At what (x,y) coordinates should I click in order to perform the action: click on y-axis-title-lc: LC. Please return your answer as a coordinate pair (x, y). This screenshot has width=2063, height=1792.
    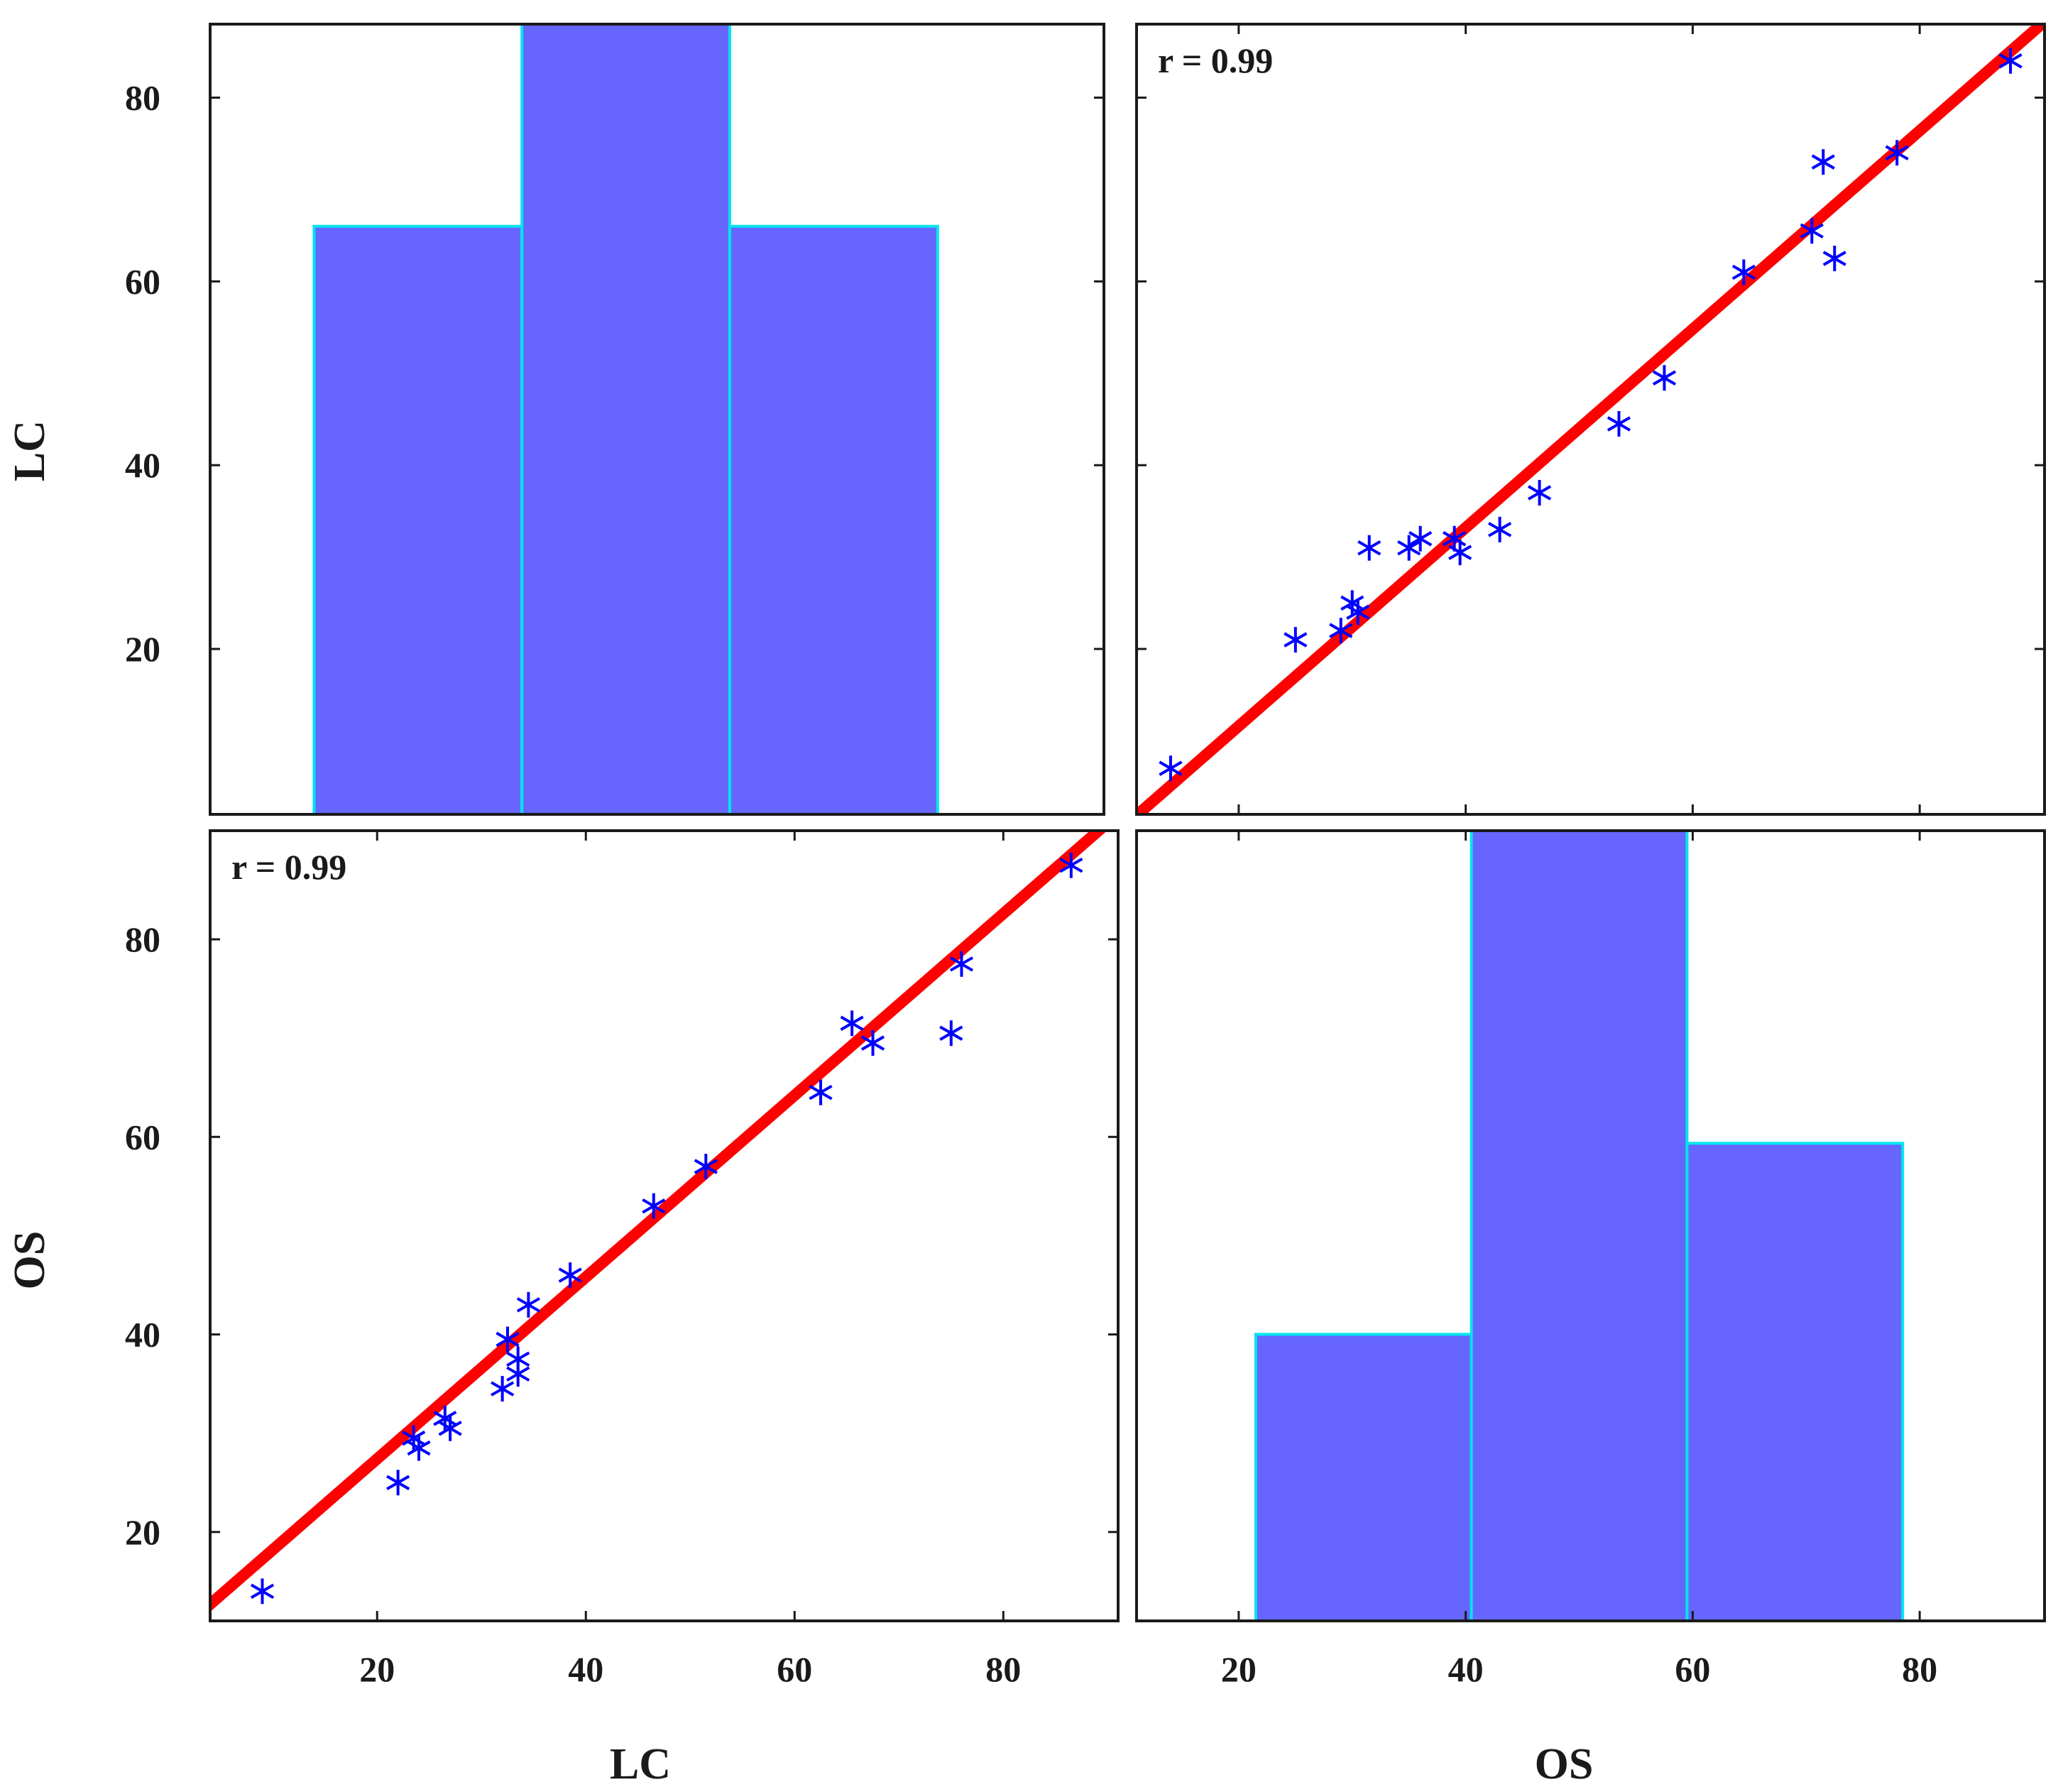
    Looking at the image, I should click on (30, 450).